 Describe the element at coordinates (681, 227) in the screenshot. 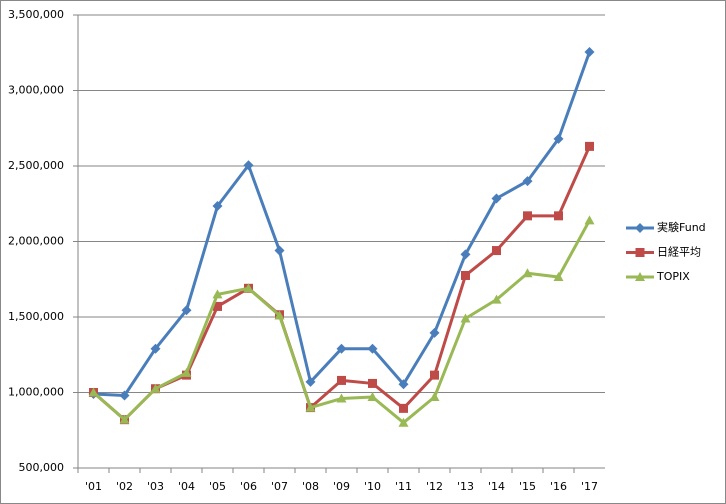

I see `legend-label: 実験Fund` at that location.